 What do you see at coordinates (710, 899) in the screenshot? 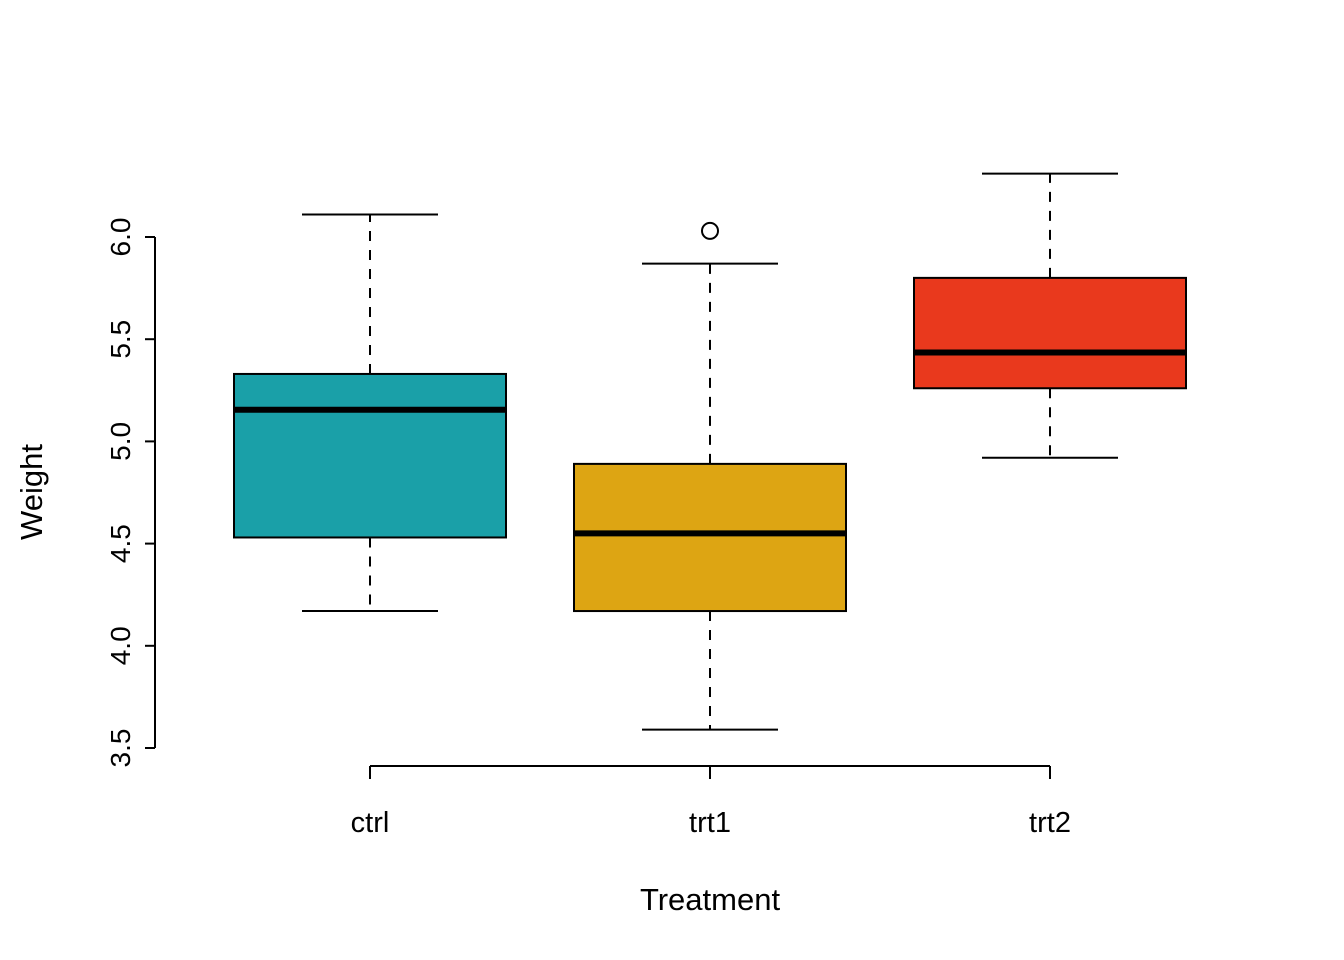
I see `x-axis-title: Treatment` at bounding box center [710, 899].